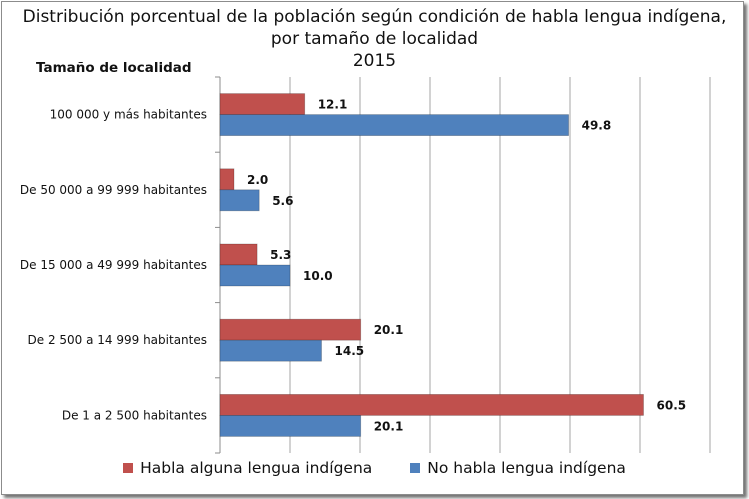  Describe the element at coordinates (597, 126) in the screenshot. I see `data-label-no-habla-lengua-indigena-100-000-y-mas-habitantes: 49.8` at that location.